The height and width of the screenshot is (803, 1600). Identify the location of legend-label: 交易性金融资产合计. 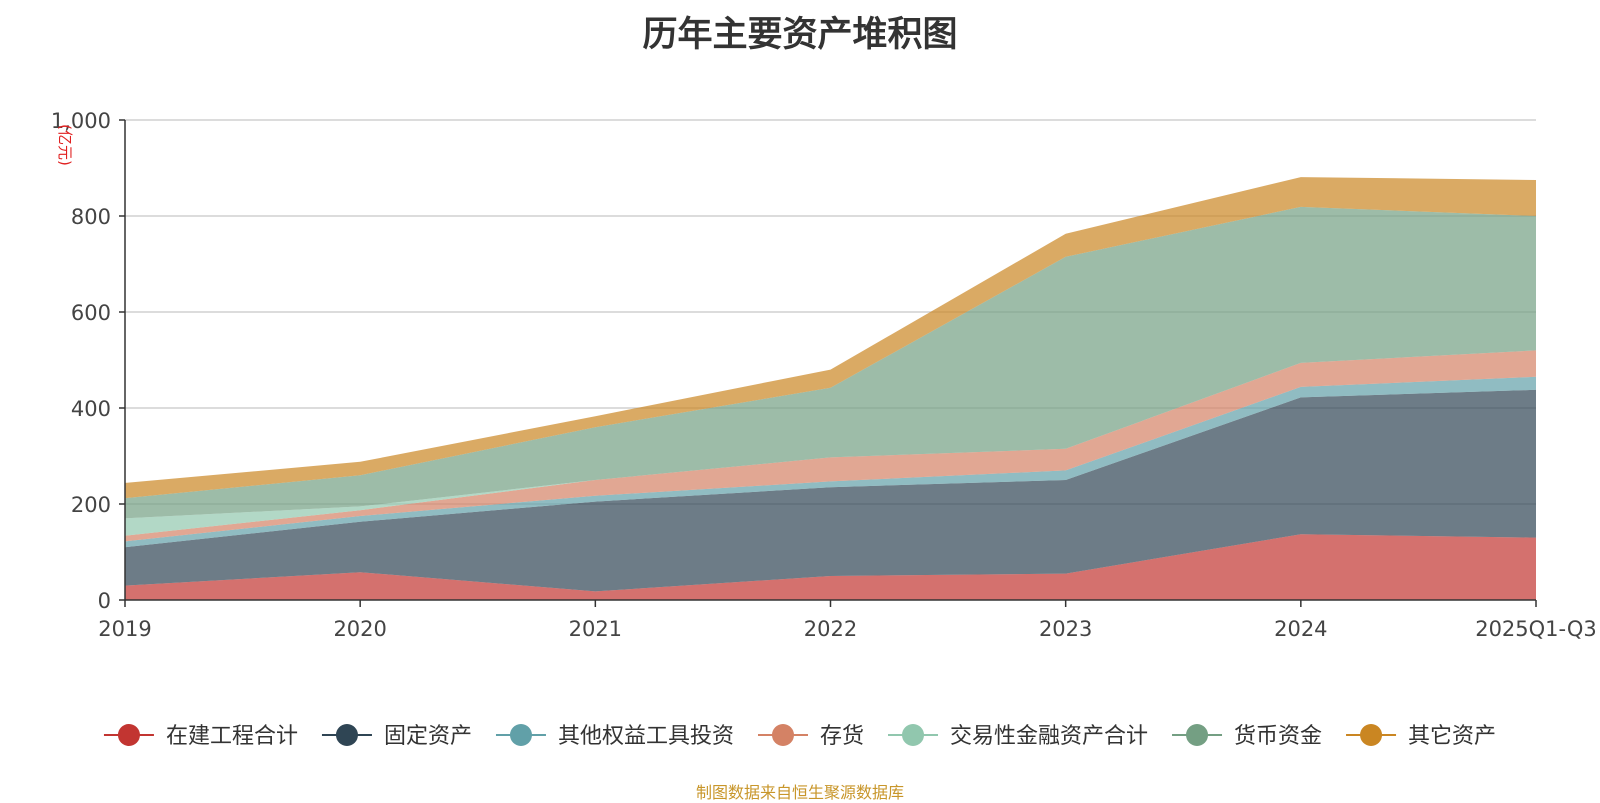
(1049, 736).